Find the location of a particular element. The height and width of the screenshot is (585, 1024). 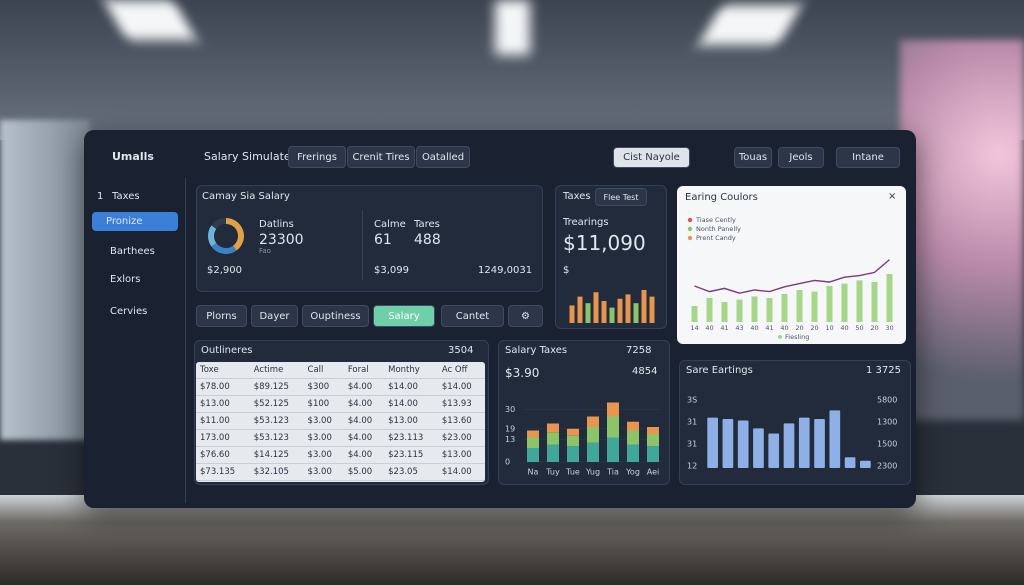

button: Dayer is located at coordinates (274, 316).